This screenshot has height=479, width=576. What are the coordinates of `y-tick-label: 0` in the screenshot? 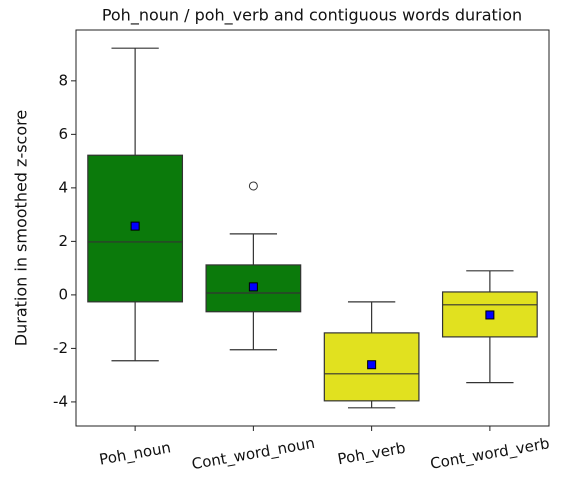 It's located at (63, 294).